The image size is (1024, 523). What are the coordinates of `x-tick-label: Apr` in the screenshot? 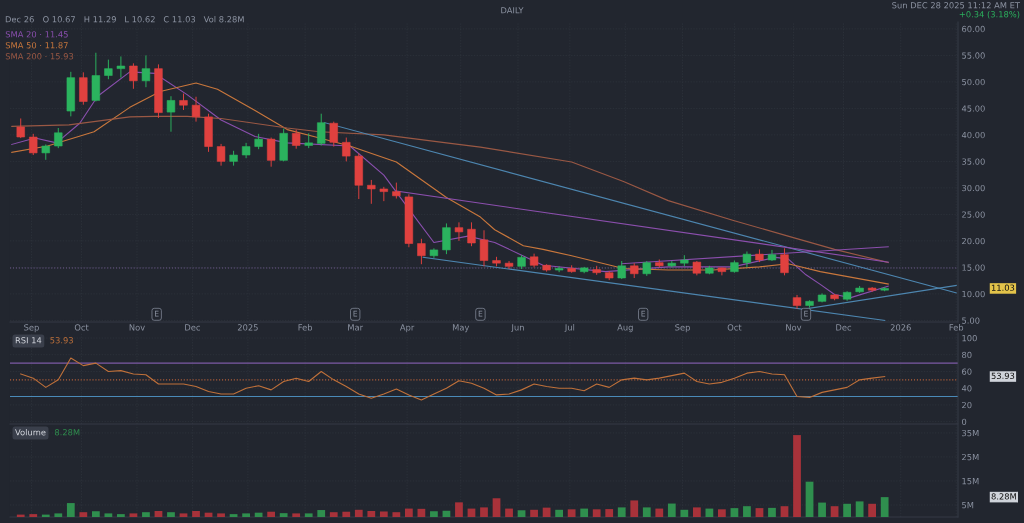 It's located at (407, 328).